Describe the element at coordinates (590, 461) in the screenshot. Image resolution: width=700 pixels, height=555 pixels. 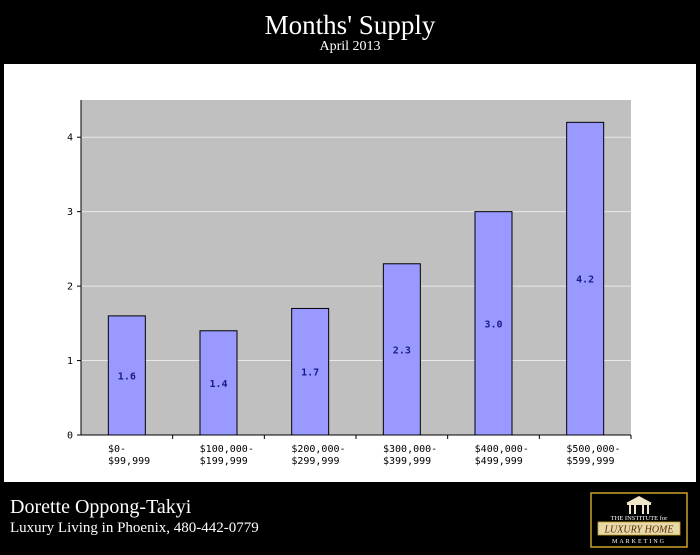
I see `x-tick-label: $599,999` at that location.